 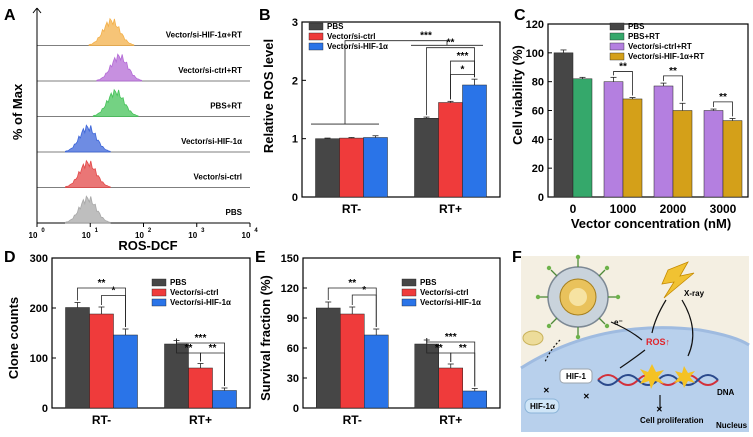 I want to click on bar-pbs-rt, so click(x=582, y=138).